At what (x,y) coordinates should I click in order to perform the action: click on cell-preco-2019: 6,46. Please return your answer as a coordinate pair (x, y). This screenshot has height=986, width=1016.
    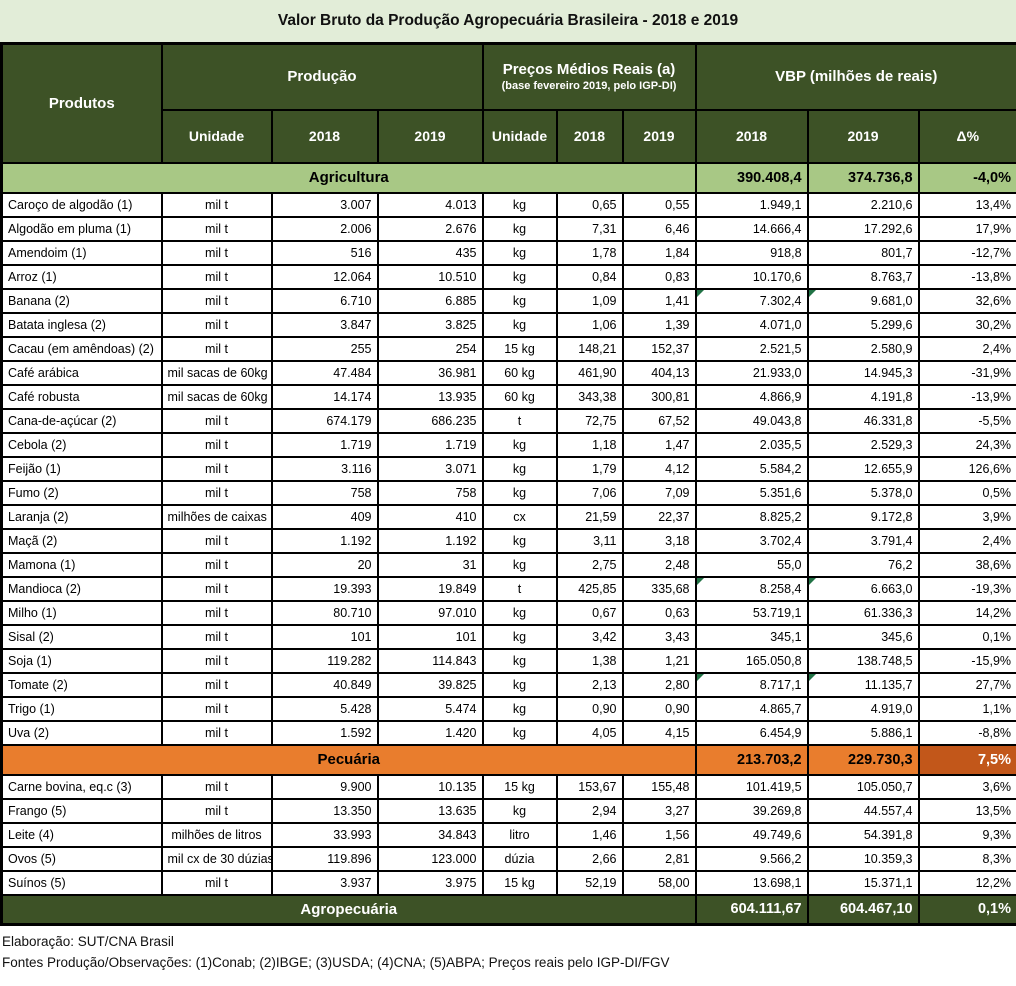
    Looking at the image, I should click on (659, 228).